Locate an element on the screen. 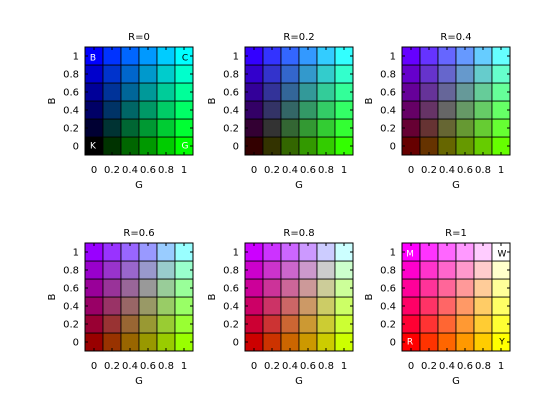 Image resolution: width=560 pixels, height=420 pixels. subplot-title: R=0 is located at coordinates (139, 37).